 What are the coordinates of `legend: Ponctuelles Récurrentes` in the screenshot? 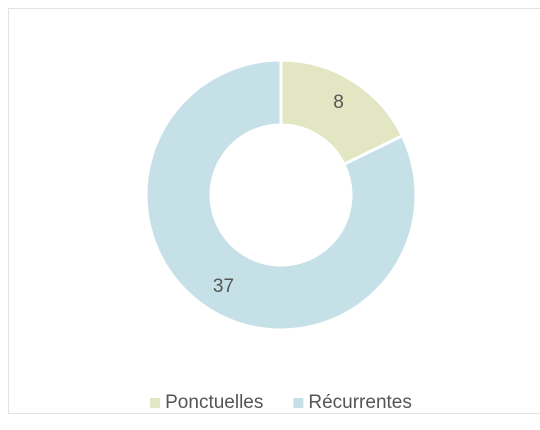 It's located at (281, 402).